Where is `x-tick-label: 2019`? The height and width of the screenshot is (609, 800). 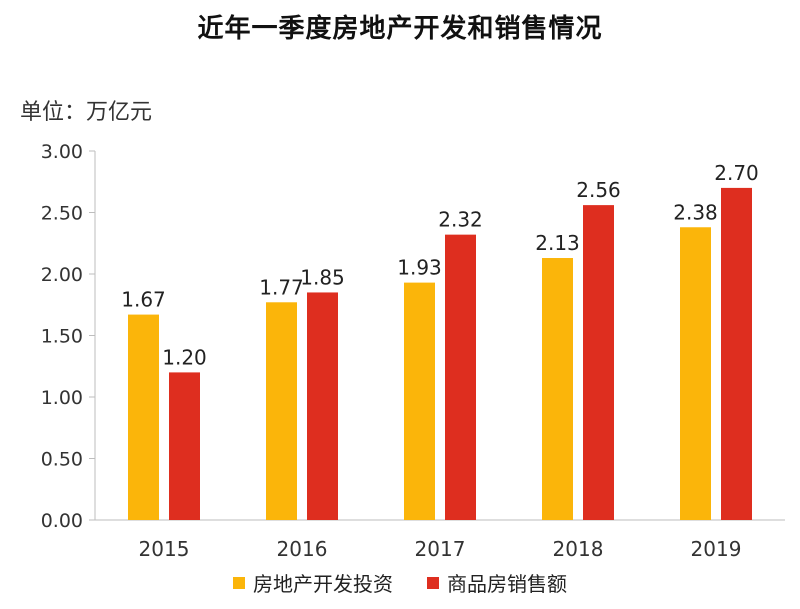
x-tick-label: 2019 is located at coordinates (716, 548).